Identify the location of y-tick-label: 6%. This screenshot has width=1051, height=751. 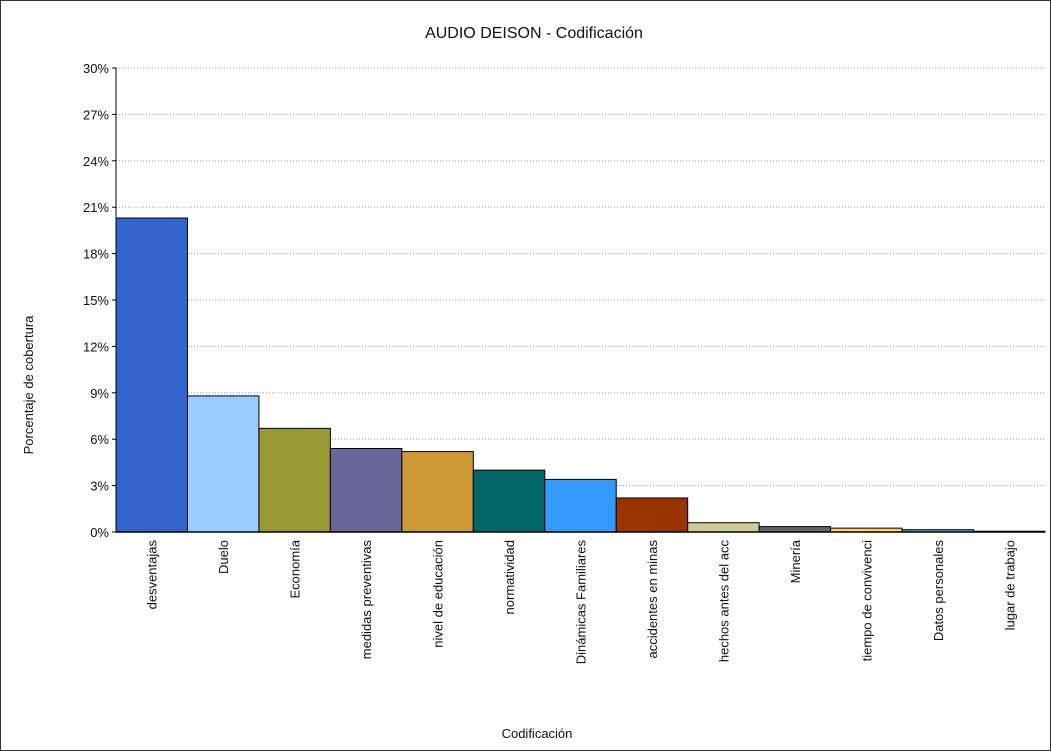
(99, 439).